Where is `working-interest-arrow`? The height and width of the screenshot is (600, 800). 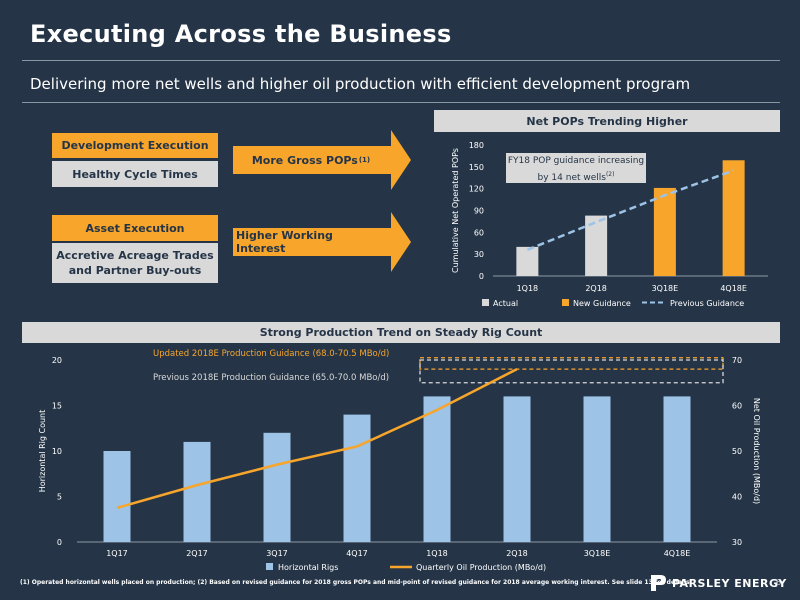
working-interest-arrow is located at coordinates (322, 242).